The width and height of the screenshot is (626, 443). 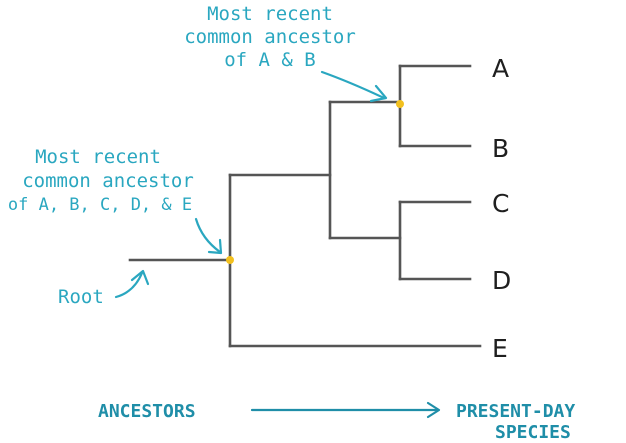 I want to click on tip-label-d: D, so click(x=501, y=280).